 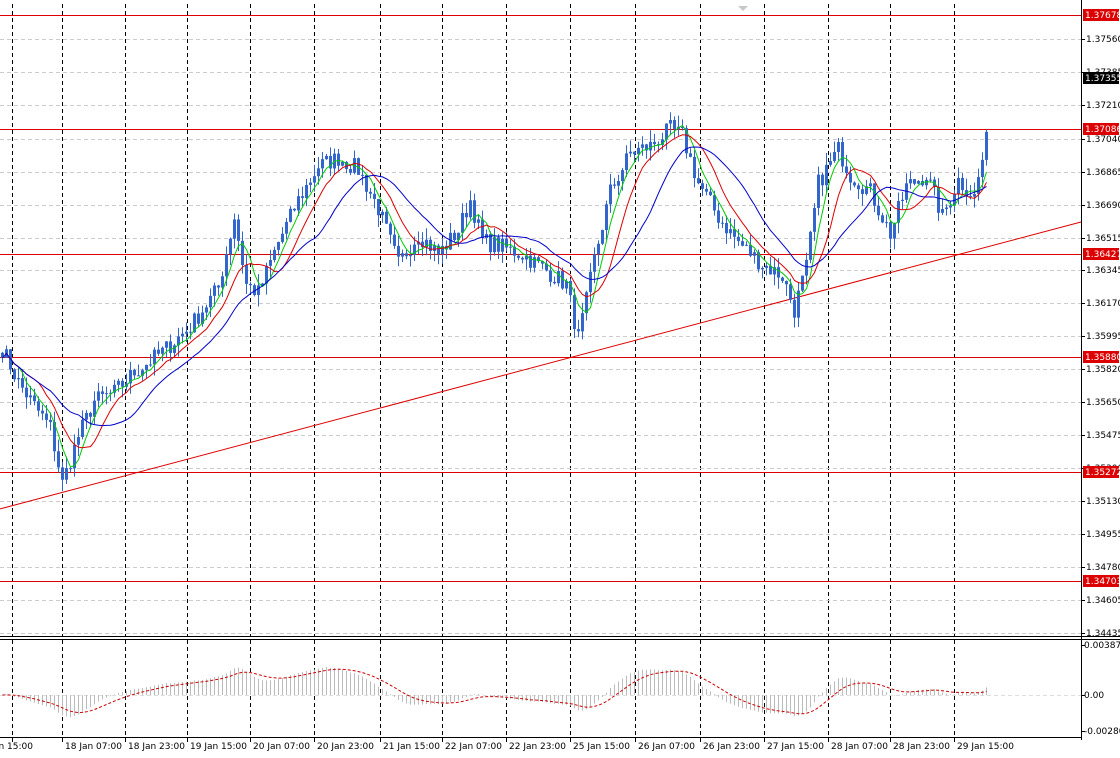 What do you see at coordinates (1102, 732) in the screenshot?
I see `oscillator-tick-label: -0.00280` at bounding box center [1102, 732].